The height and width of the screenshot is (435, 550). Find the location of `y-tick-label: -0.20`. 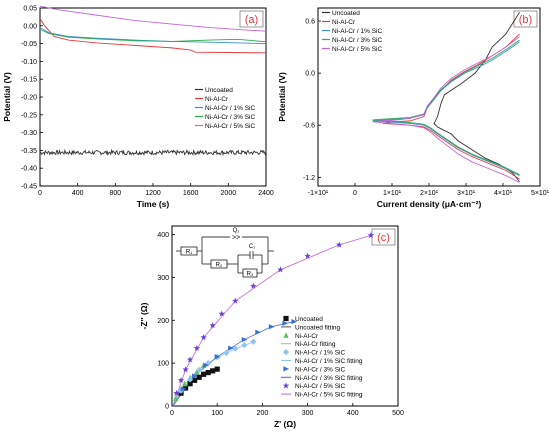

y-tick-label: -0.20 is located at coordinates (29, 98).